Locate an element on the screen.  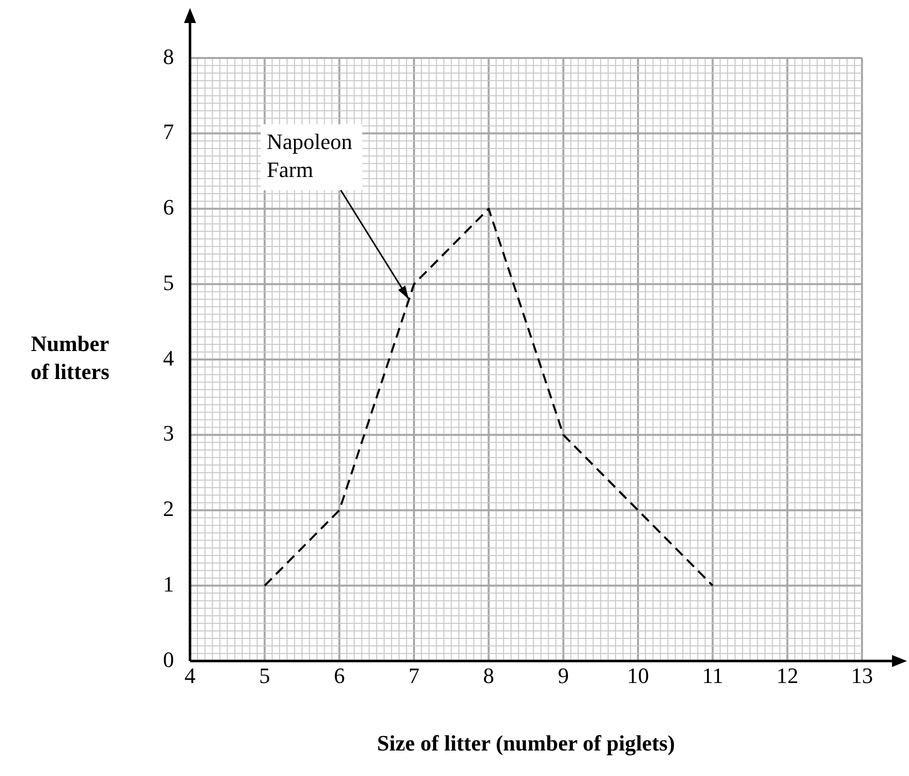
y-tick-label: 2 is located at coordinates (168, 509).